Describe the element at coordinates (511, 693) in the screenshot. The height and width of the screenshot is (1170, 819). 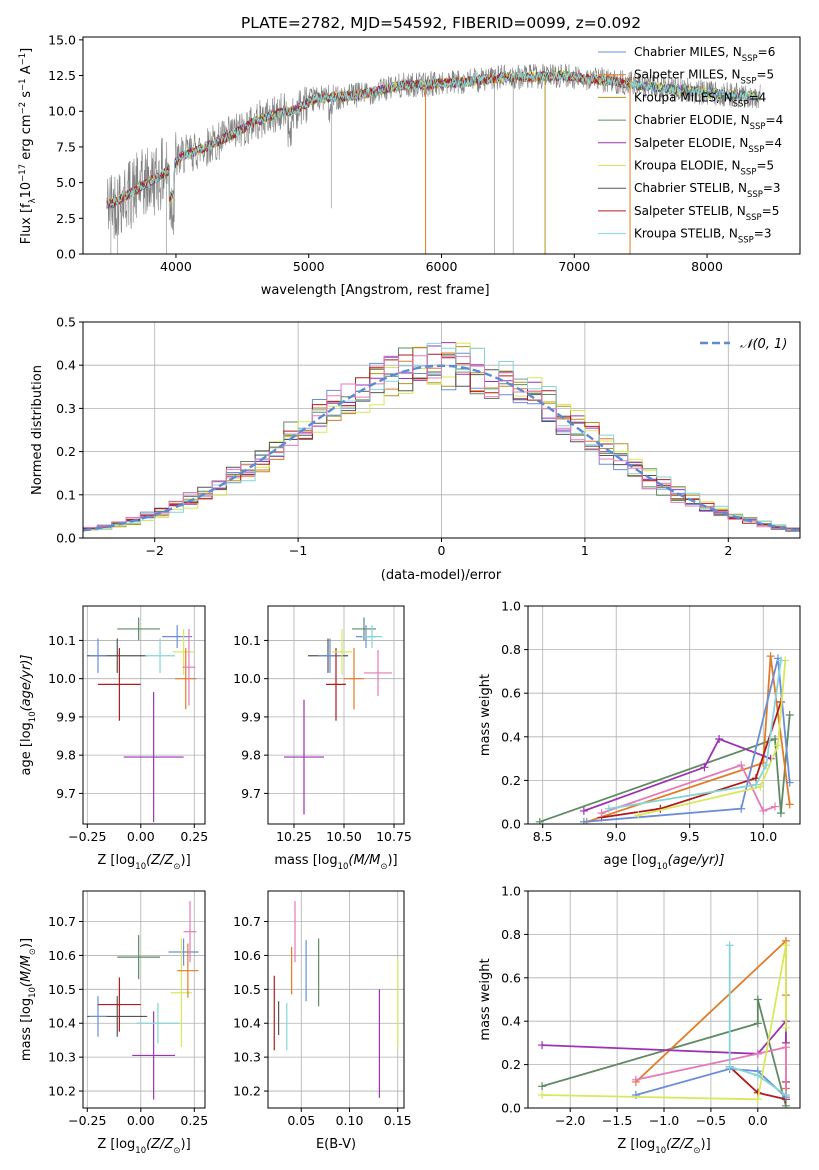
I see `weight-age-tick-label-y: 0.6` at that location.